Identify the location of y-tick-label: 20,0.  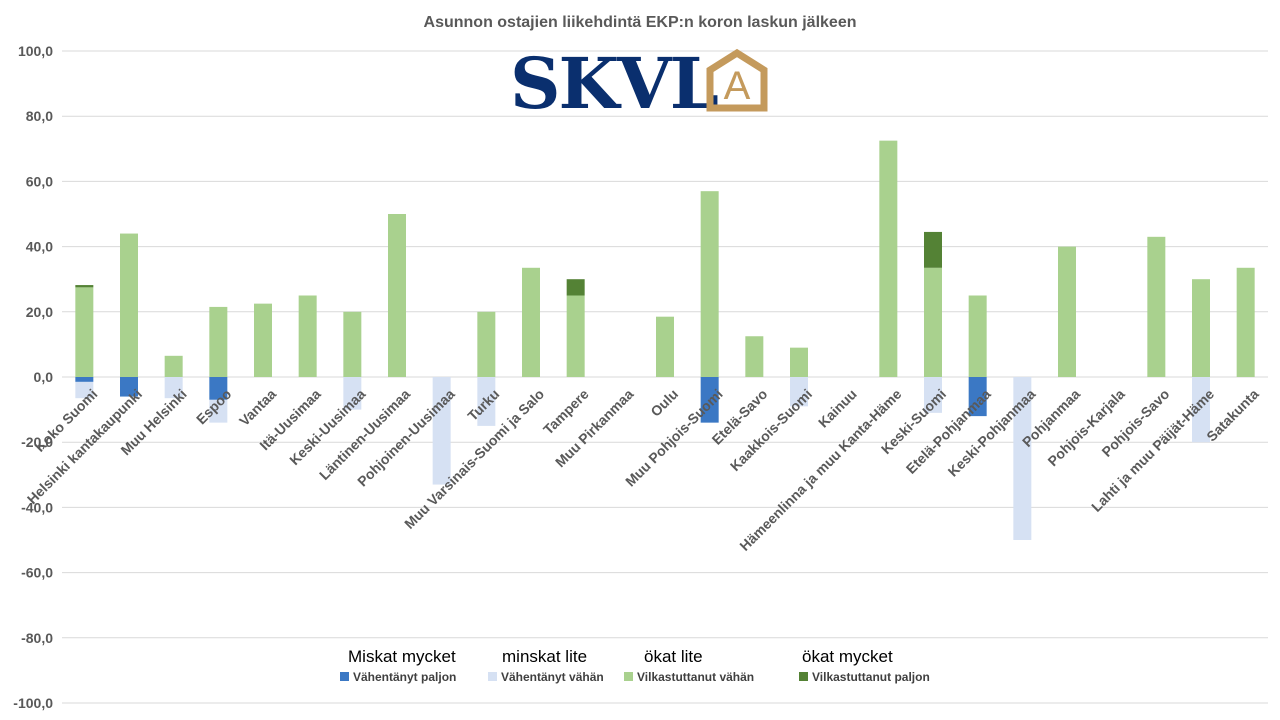
(39, 312).